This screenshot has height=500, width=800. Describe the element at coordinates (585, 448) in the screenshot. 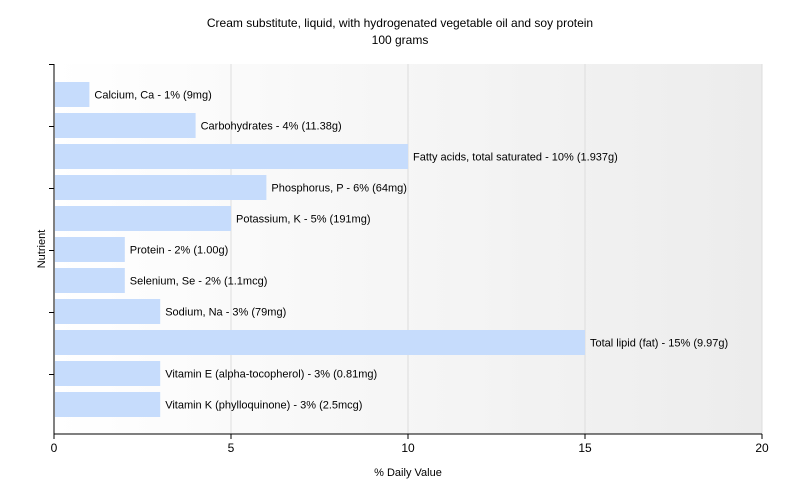

I see `x-tick-label: 15` at that location.